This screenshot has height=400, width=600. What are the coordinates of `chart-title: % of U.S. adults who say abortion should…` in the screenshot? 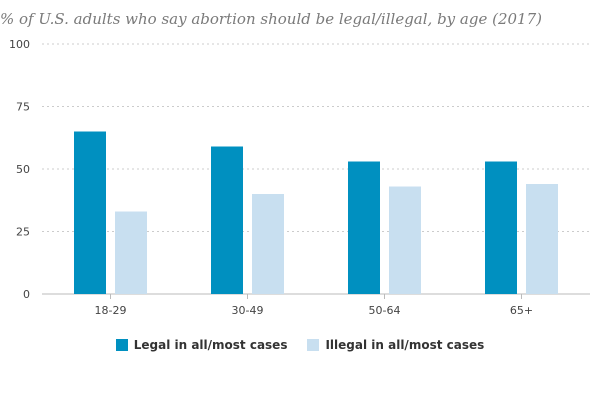 It's located at (271, 19).